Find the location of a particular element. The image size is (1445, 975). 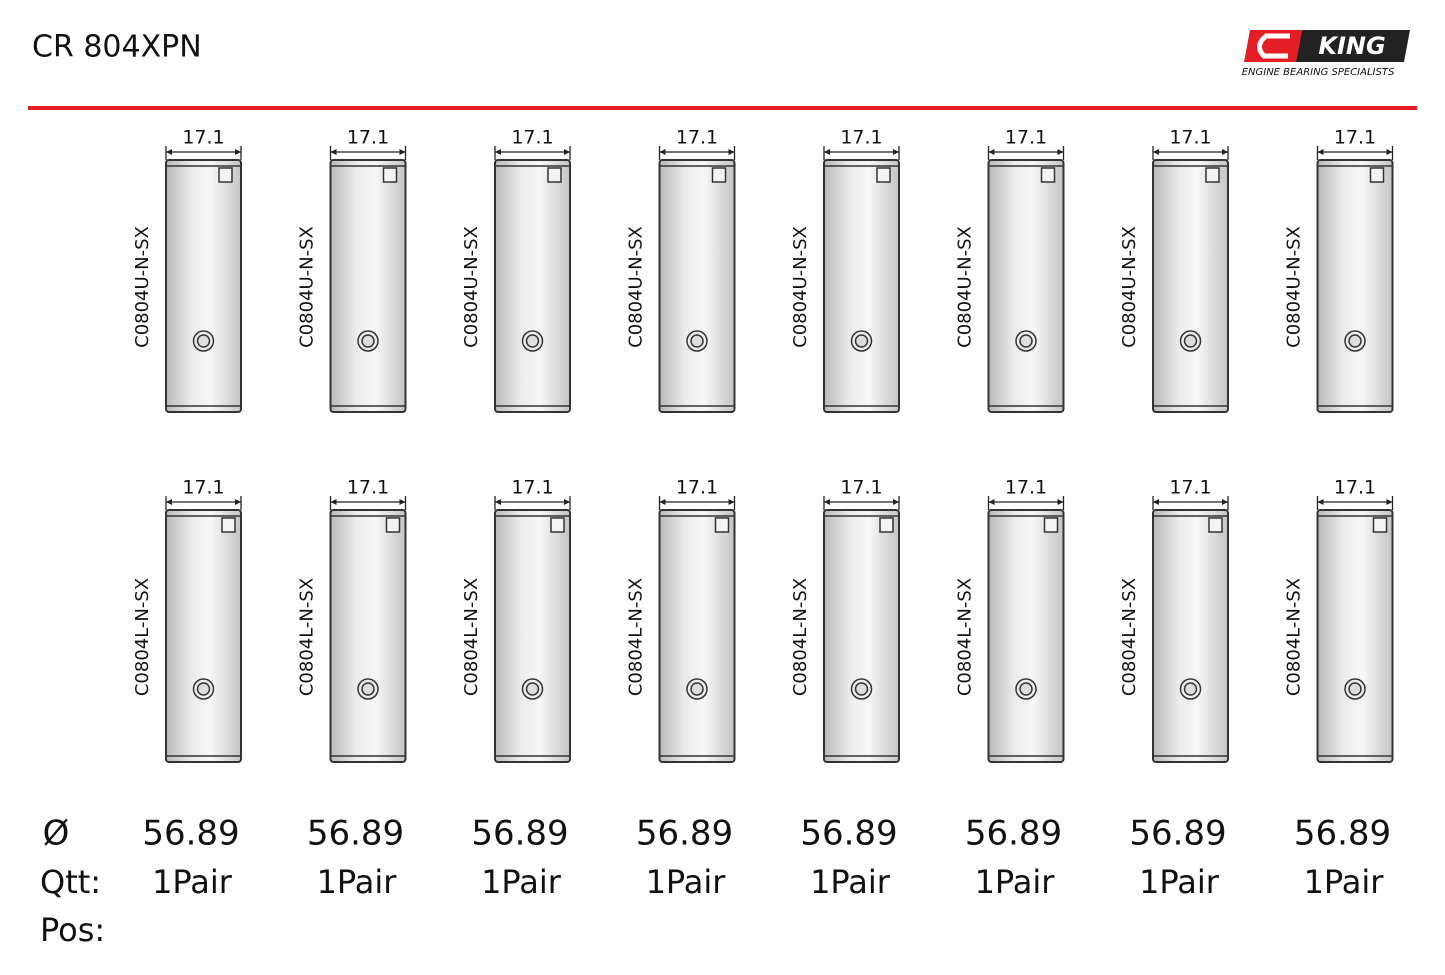

header-rule is located at coordinates (722, 108).